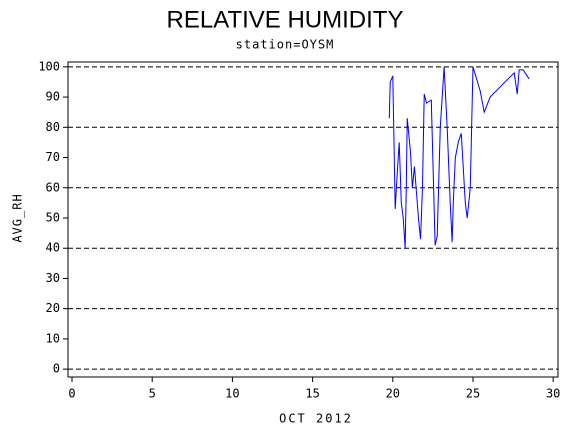  What do you see at coordinates (53, 248) in the screenshot?
I see `y-tick-label: 40` at bounding box center [53, 248].